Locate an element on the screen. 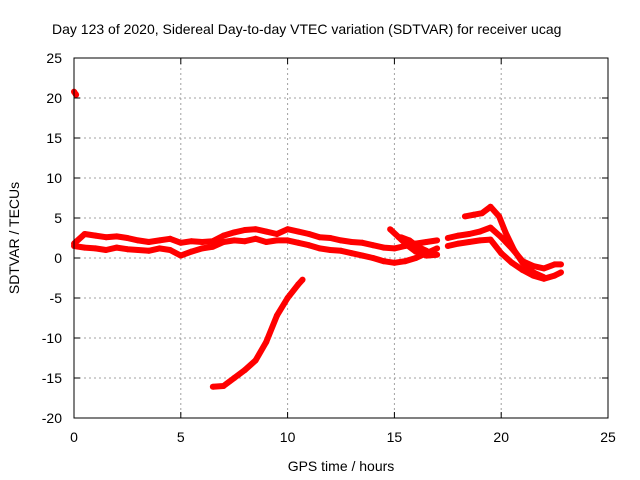 The height and width of the screenshot is (480, 640). y-tick-label: -10 is located at coordinates (52, 338).